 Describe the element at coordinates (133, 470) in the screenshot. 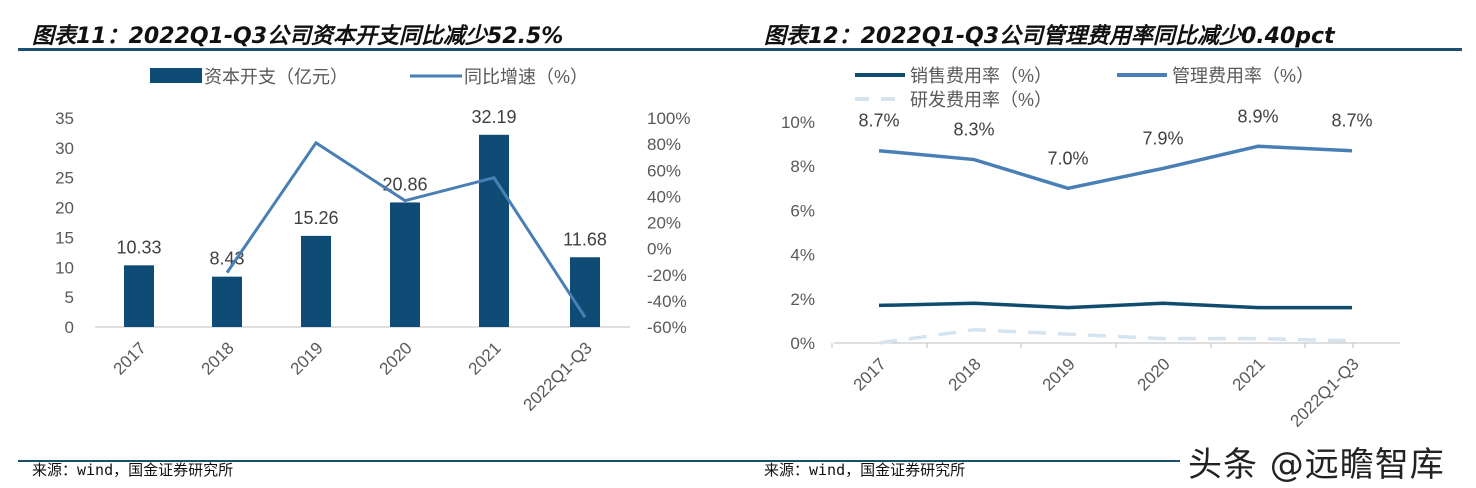

I see `chart1-source: 来源：wind，国金证券研究所` at that location.